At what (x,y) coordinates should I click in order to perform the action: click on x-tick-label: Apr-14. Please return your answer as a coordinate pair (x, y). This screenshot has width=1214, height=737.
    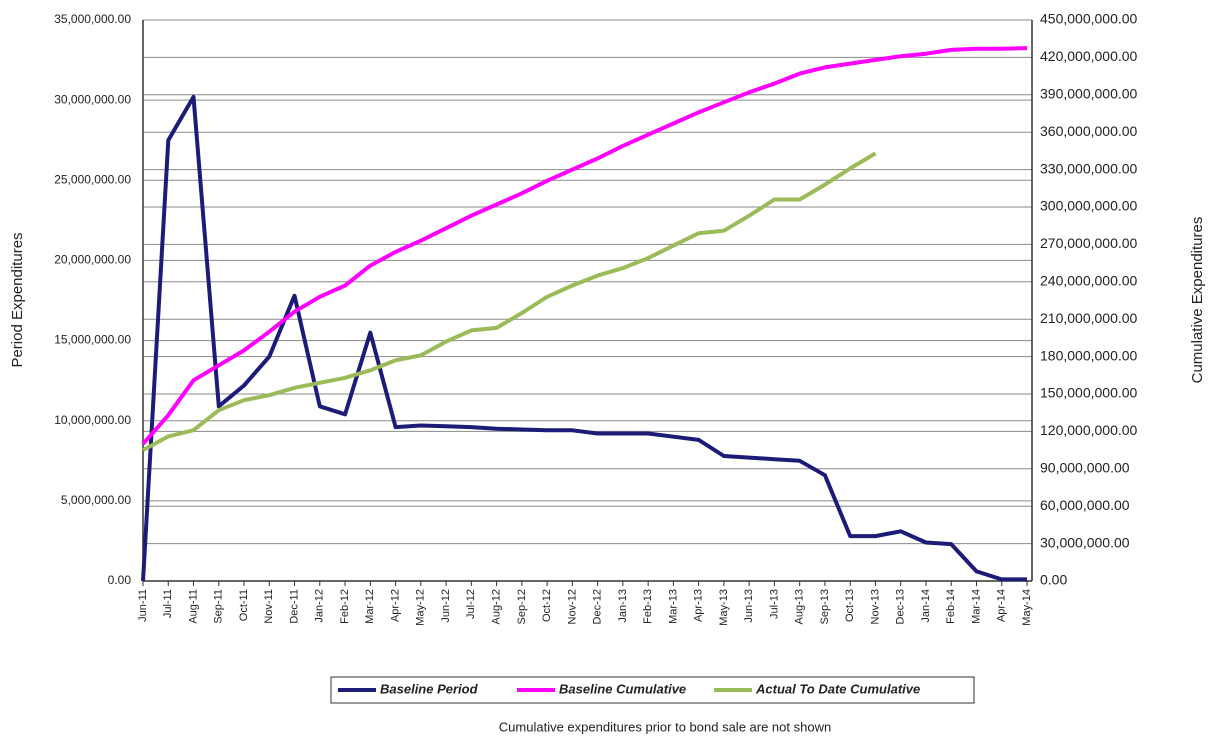
    Looking at the image, I should click on (1002, 605).